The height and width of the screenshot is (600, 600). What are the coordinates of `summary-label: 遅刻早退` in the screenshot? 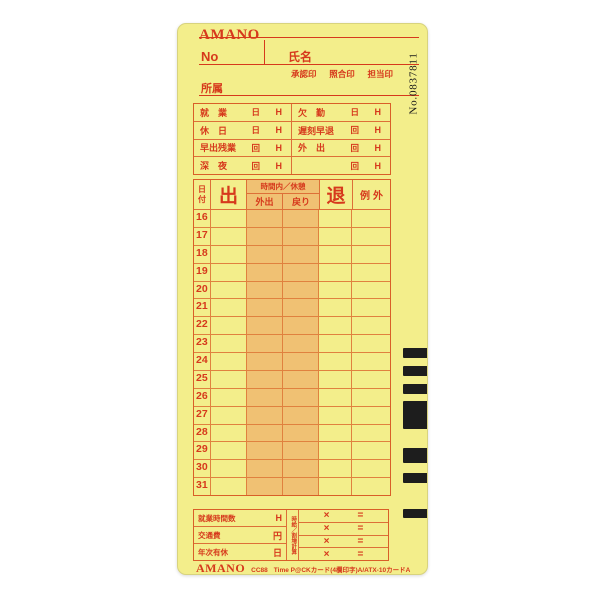 It's located at (316, 130).